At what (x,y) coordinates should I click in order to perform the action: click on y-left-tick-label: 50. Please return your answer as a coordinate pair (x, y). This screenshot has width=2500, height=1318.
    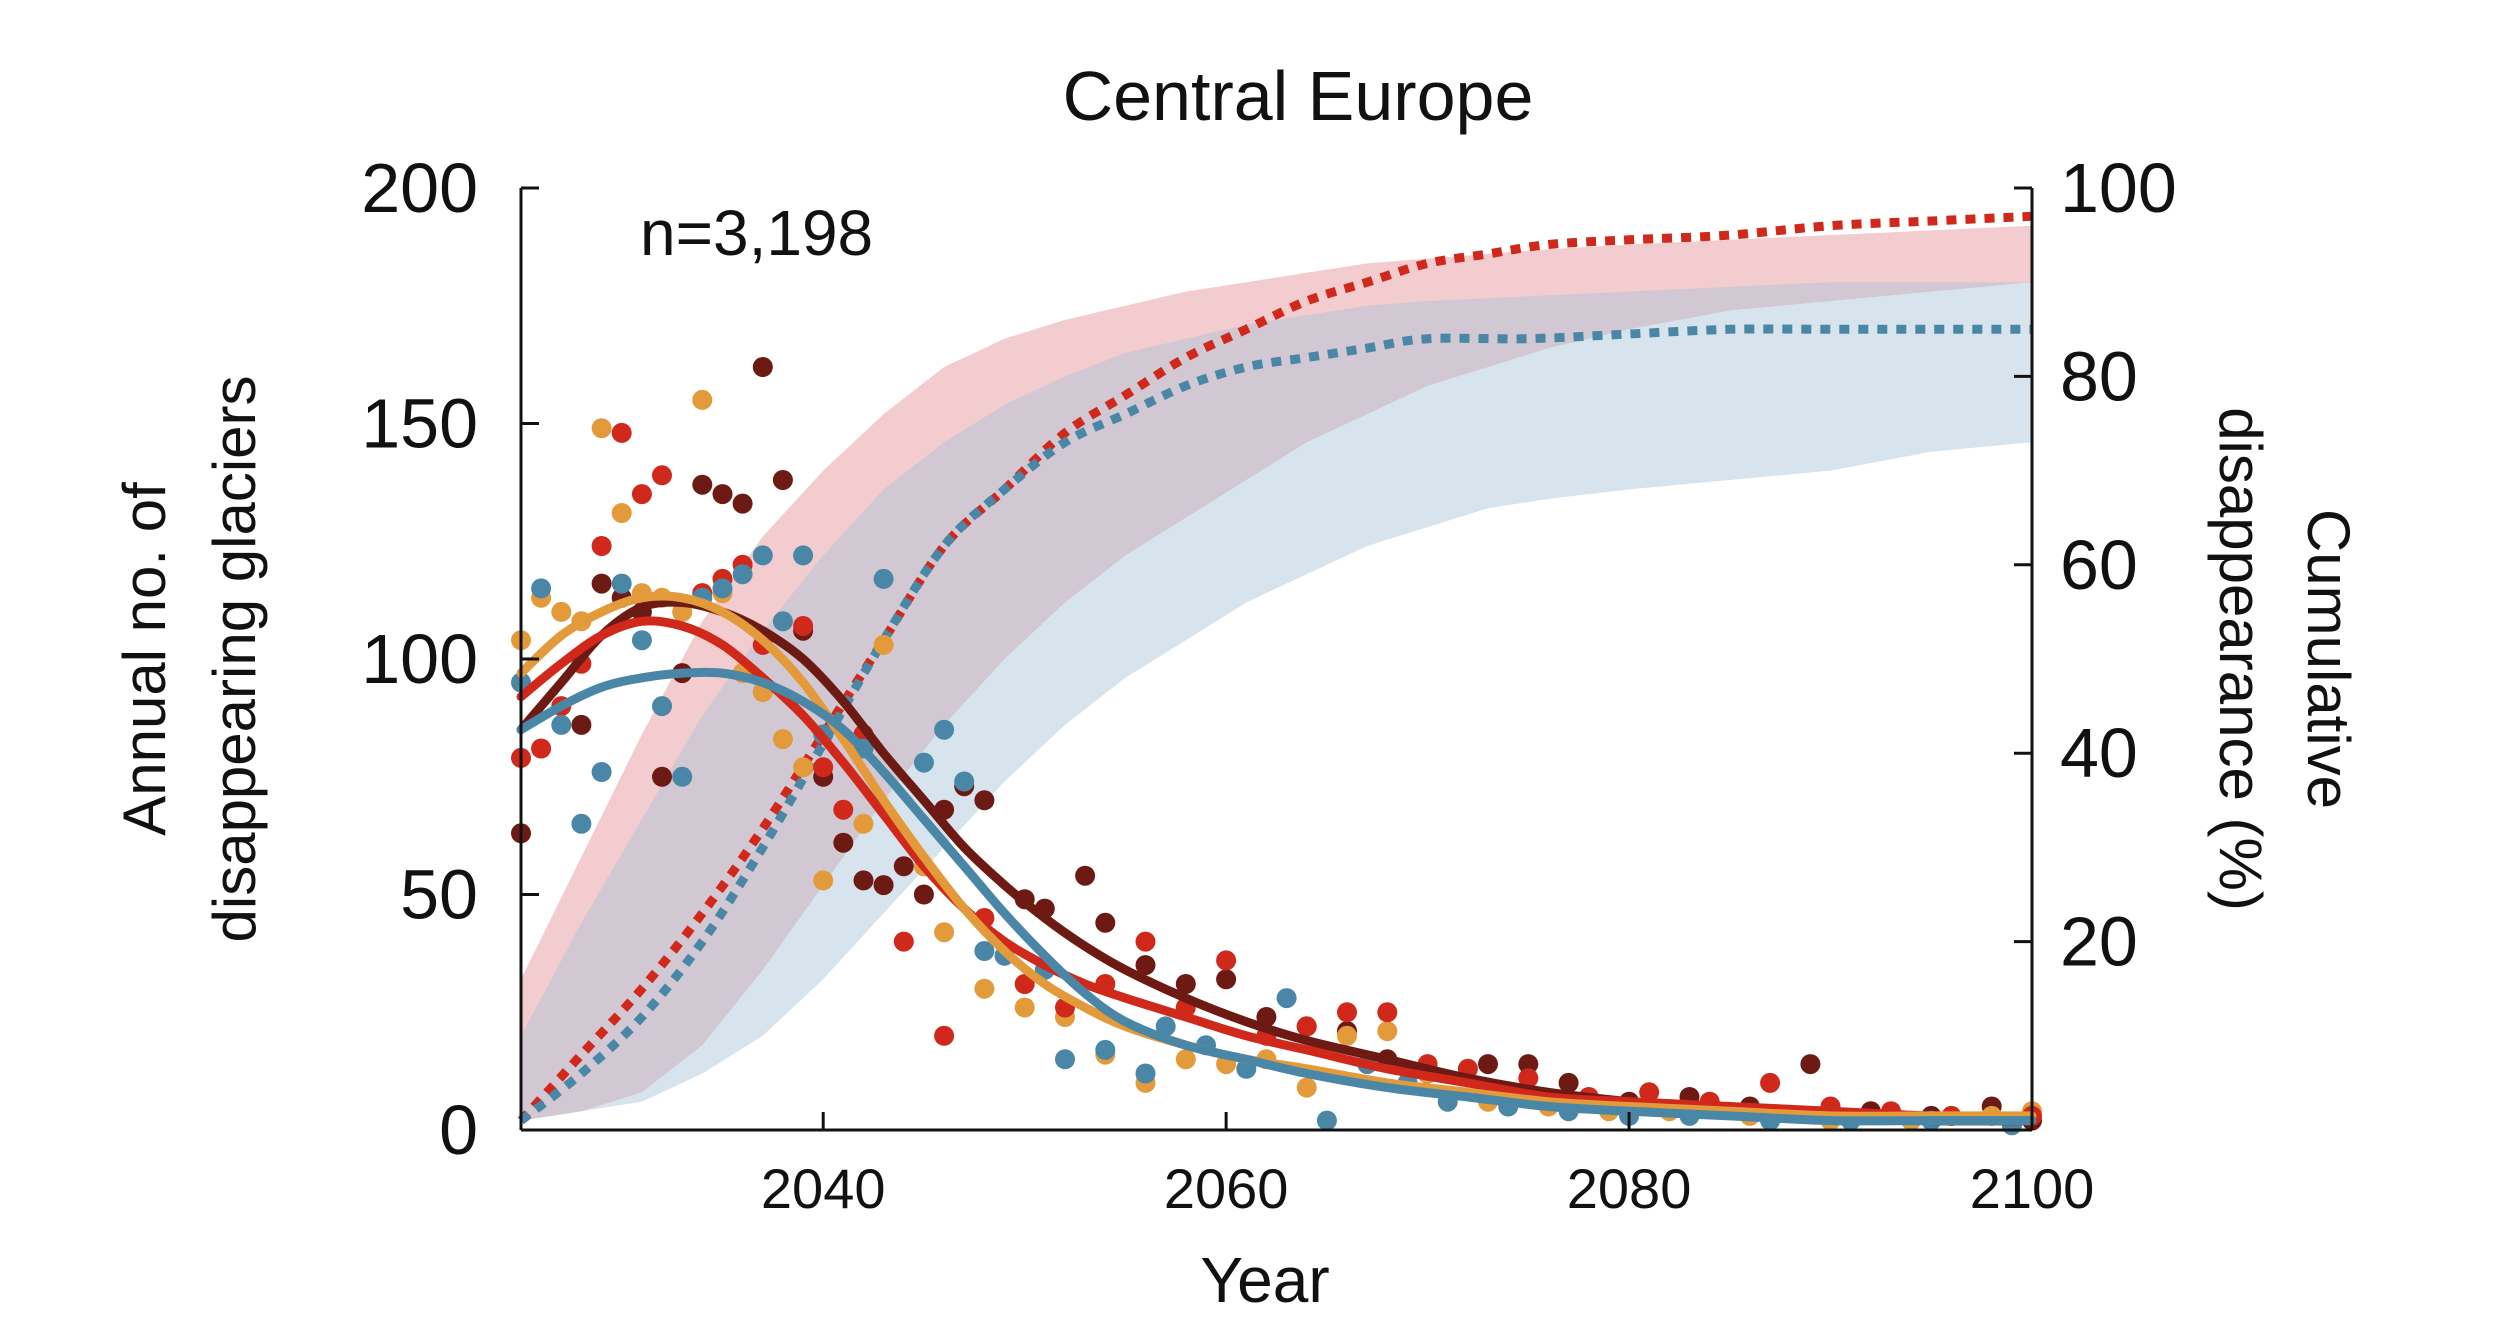
    Looking at the image, I should click on (439, 895).